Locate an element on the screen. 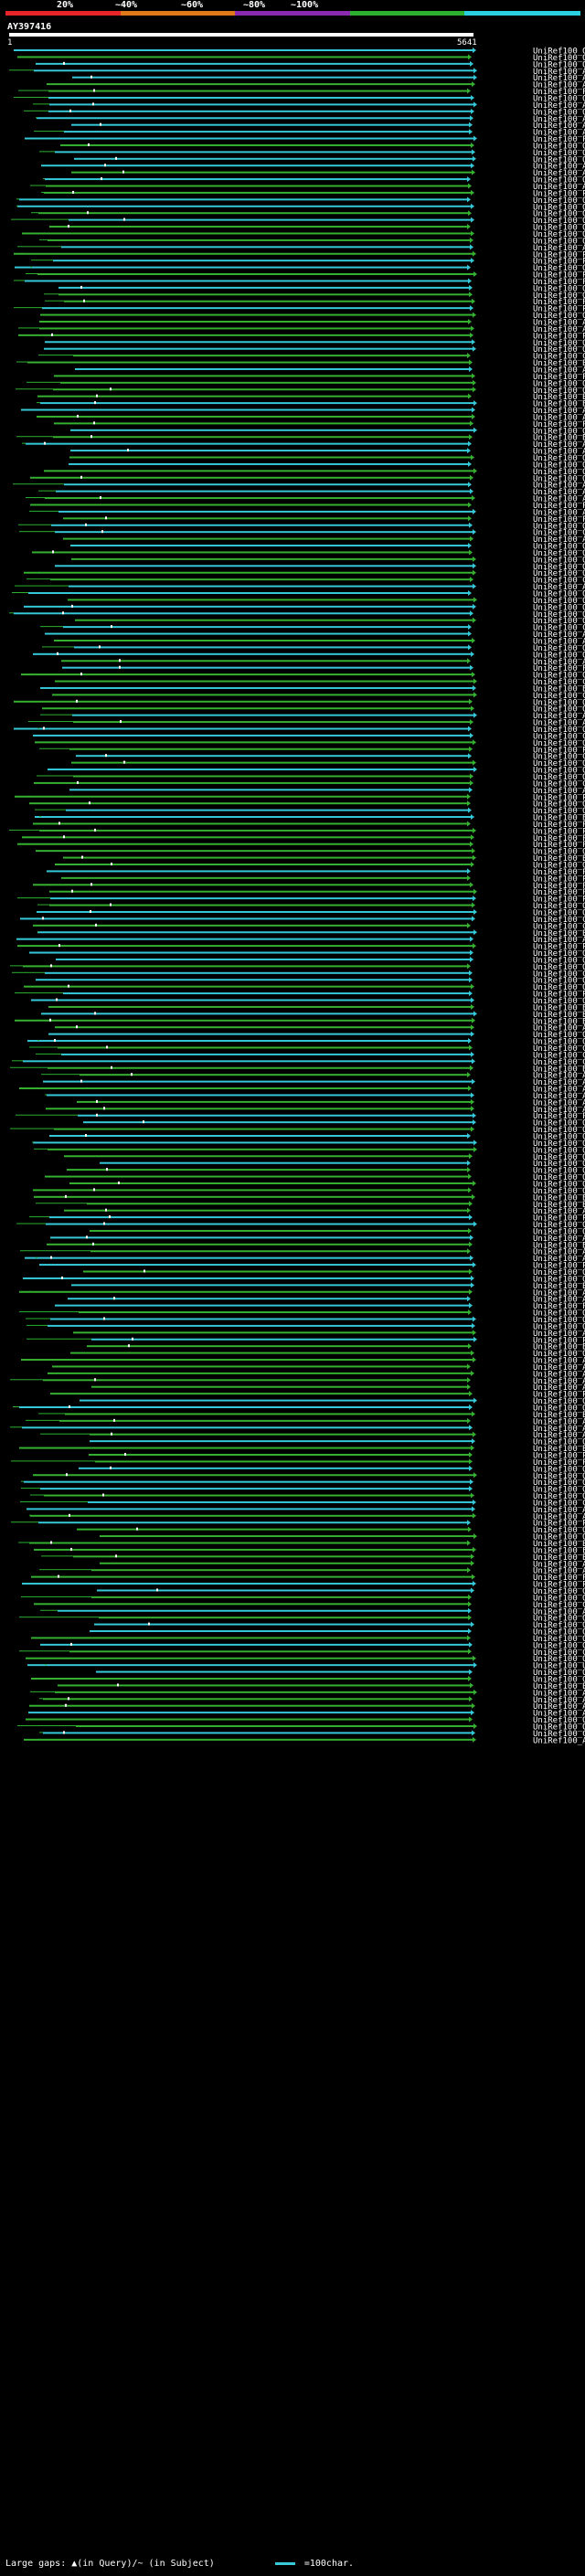 This screenshot has width=585, height=2576. hit-label: UniRef100_P14273 is located at coordinates (559, 92).